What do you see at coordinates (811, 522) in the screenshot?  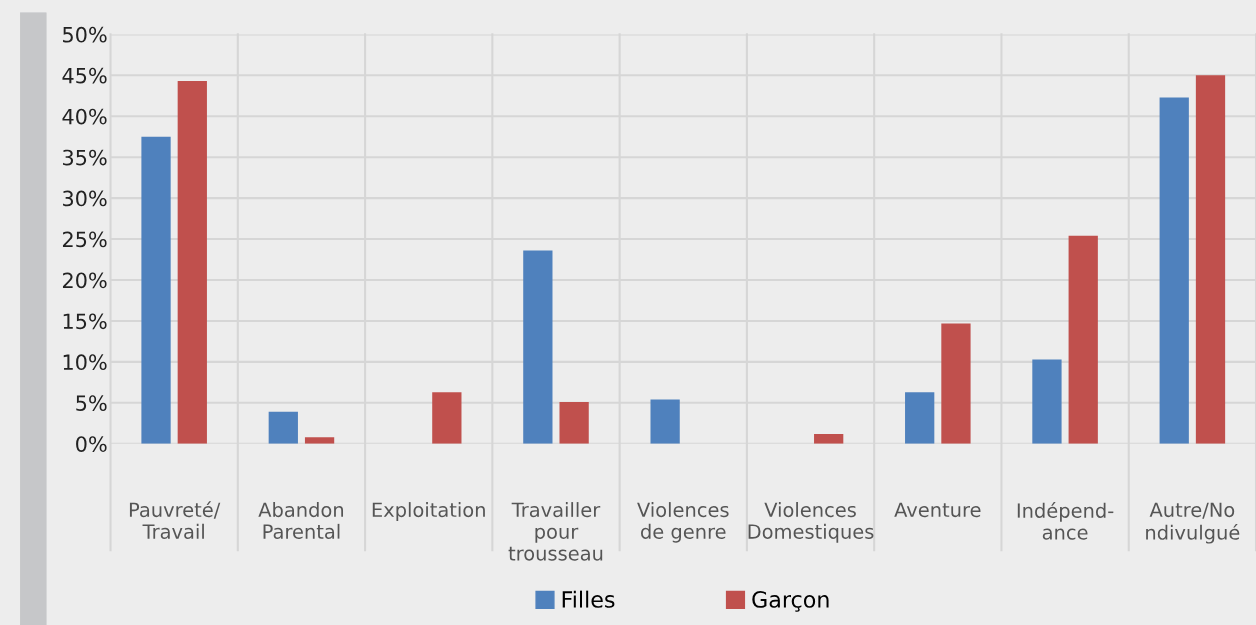 I see `x-tick-label: Violences Domestiques` at bounding box center [811, 522].